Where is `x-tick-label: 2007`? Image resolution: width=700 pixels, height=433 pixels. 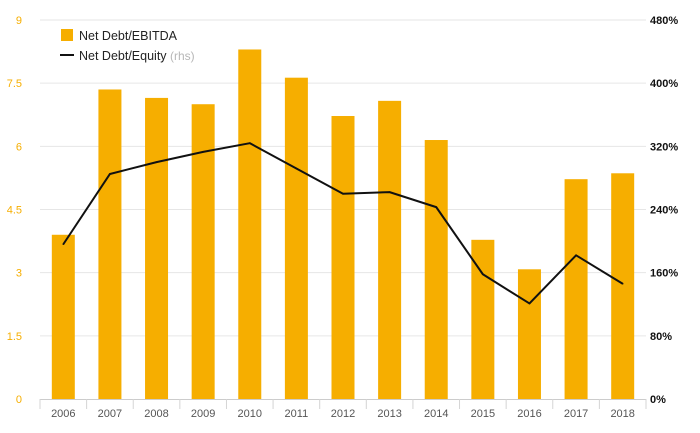
x-tick-label: 2007 is located at coordinates (110, 414).